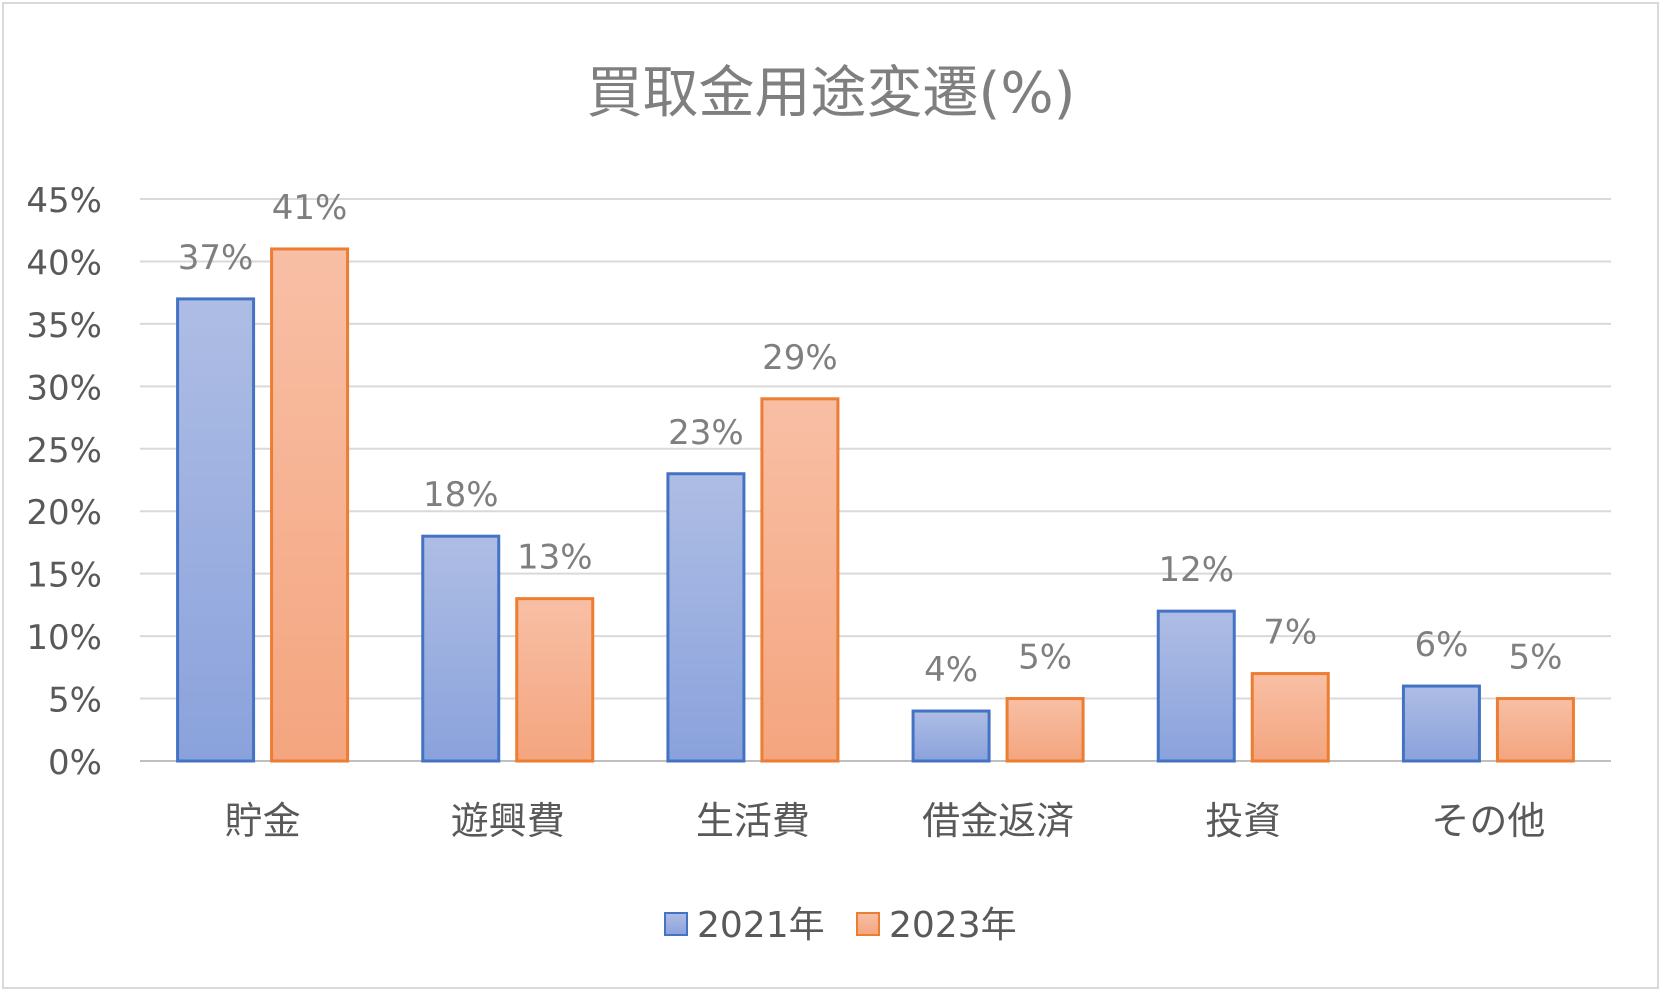 The height and width of the screenshot is (993, 1663). I want to click on y-tick-label: 30%, so click(64, 388).